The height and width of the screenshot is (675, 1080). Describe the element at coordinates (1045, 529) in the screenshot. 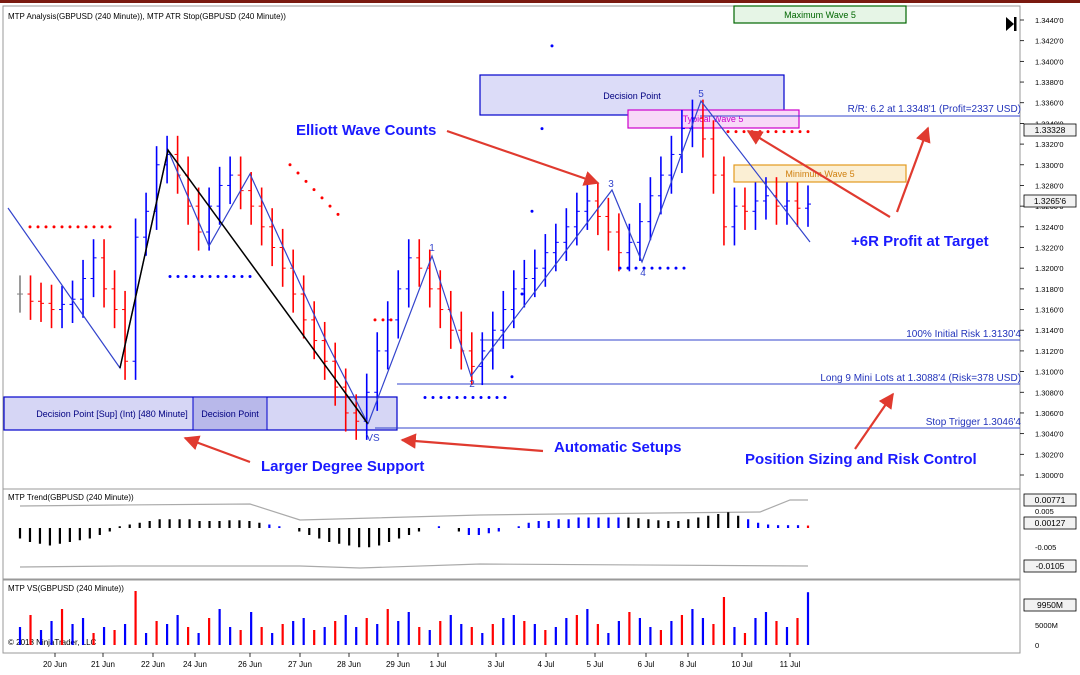

I see `trend-axis: 0.005 -0.005` at that location.